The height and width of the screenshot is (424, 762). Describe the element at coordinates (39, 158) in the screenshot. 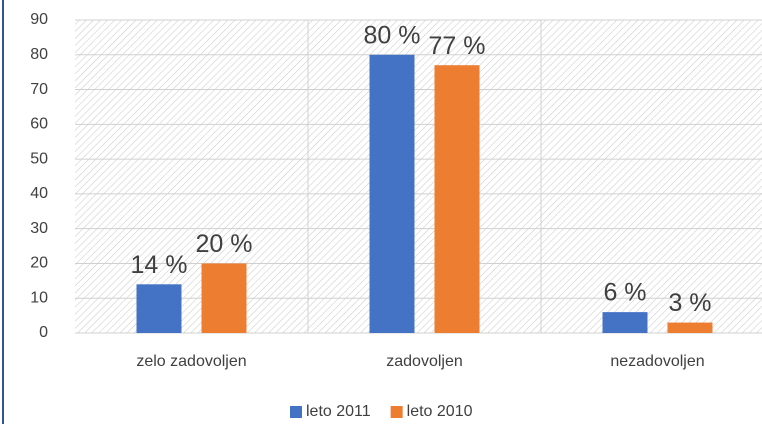

I see `y-tick-label: 50` at that location.